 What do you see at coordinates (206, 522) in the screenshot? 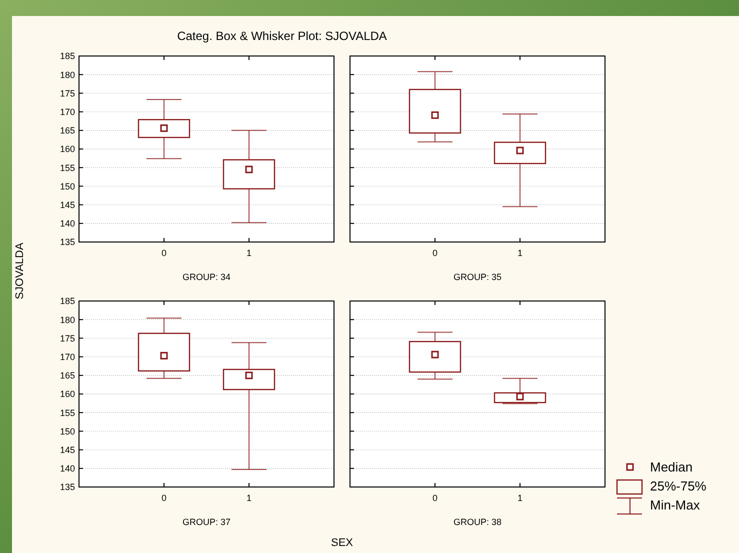
I see `x-axis-title: GROUP: 37` at bounding box center [206, 522].